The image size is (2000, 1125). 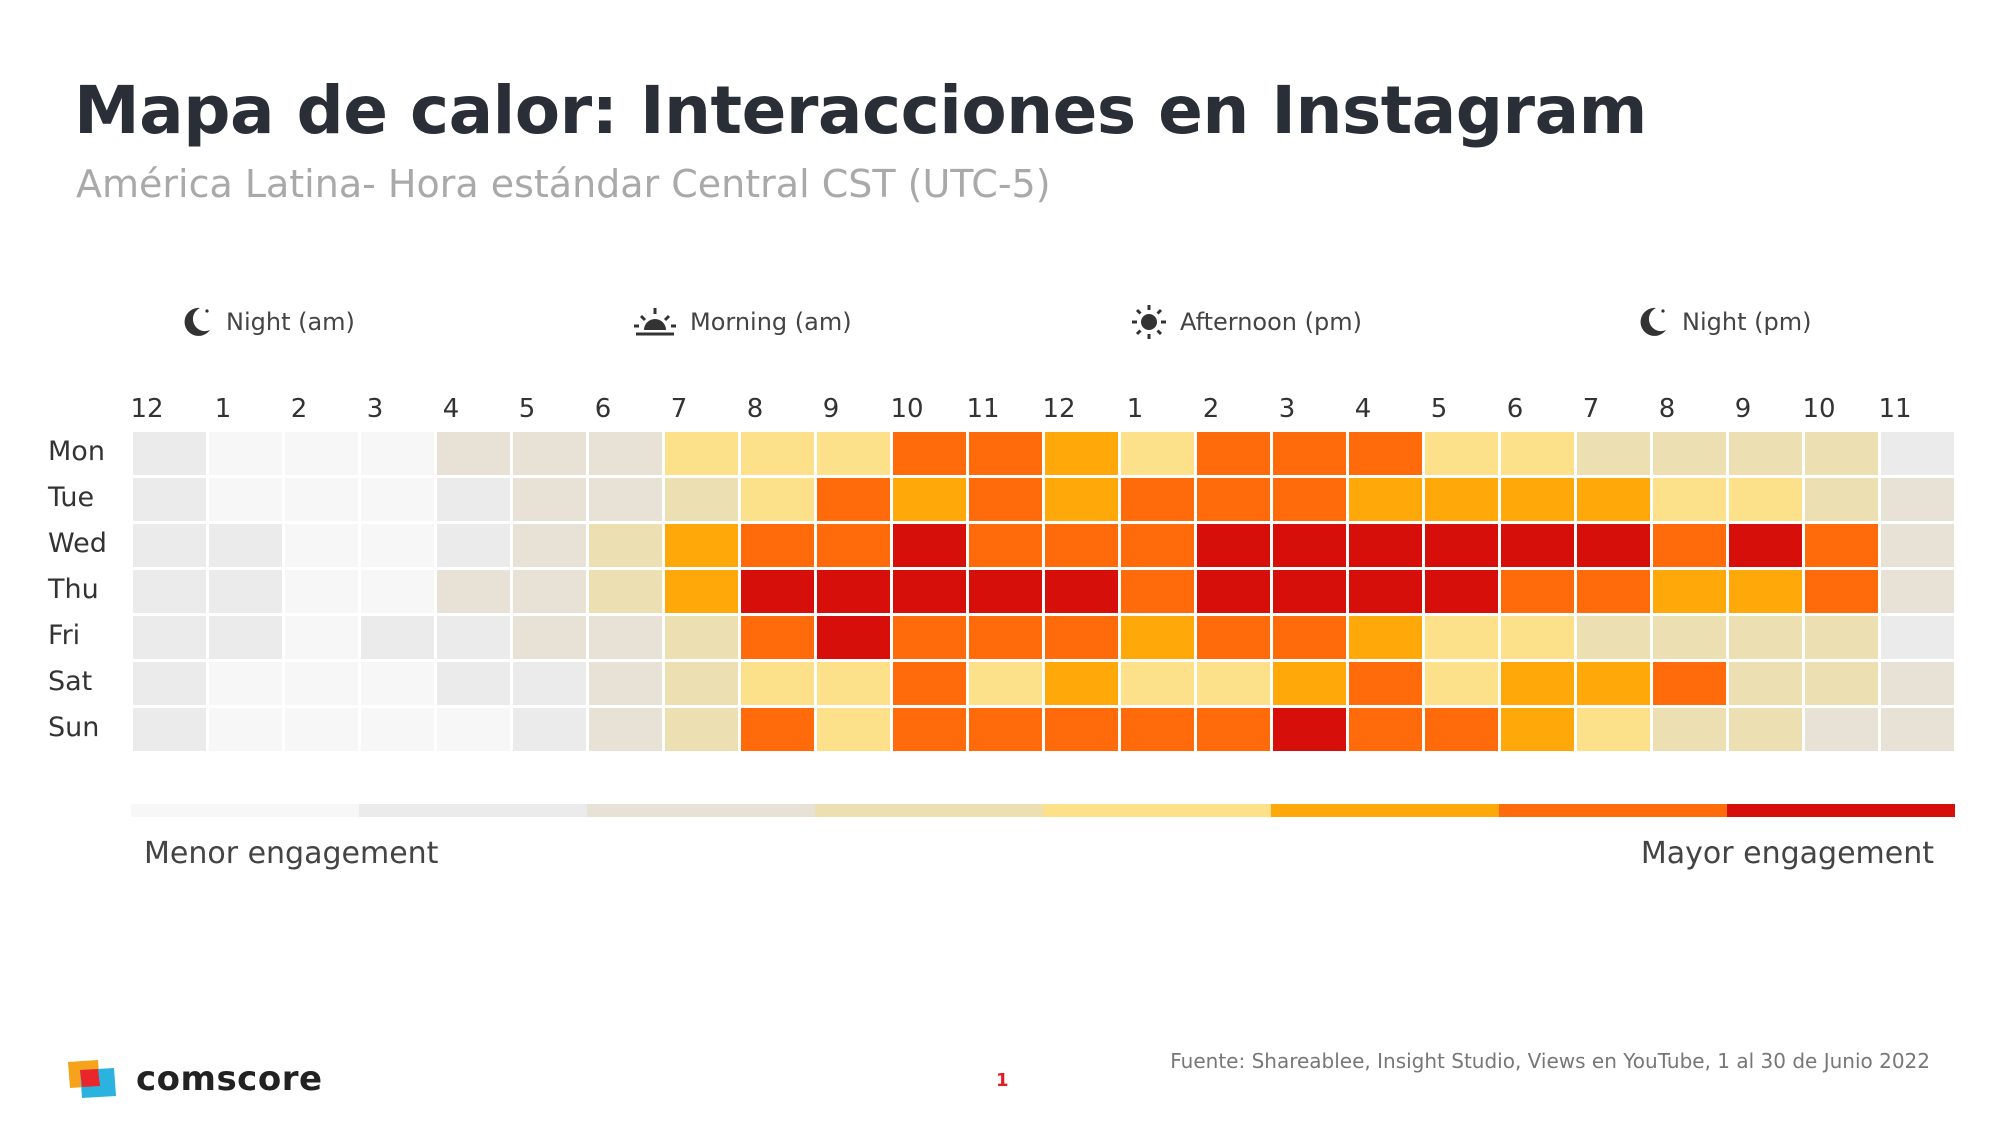 I want to click on engagement-scale-bar, so click(x=1043, y=810).